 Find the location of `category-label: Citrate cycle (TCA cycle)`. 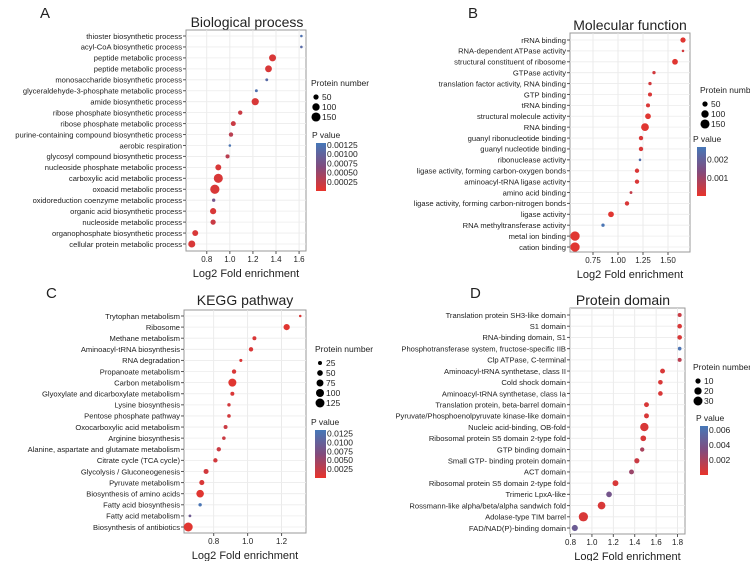

category-label: Citrate cycle (TCA cycle) is located at coordinates (139, 460).